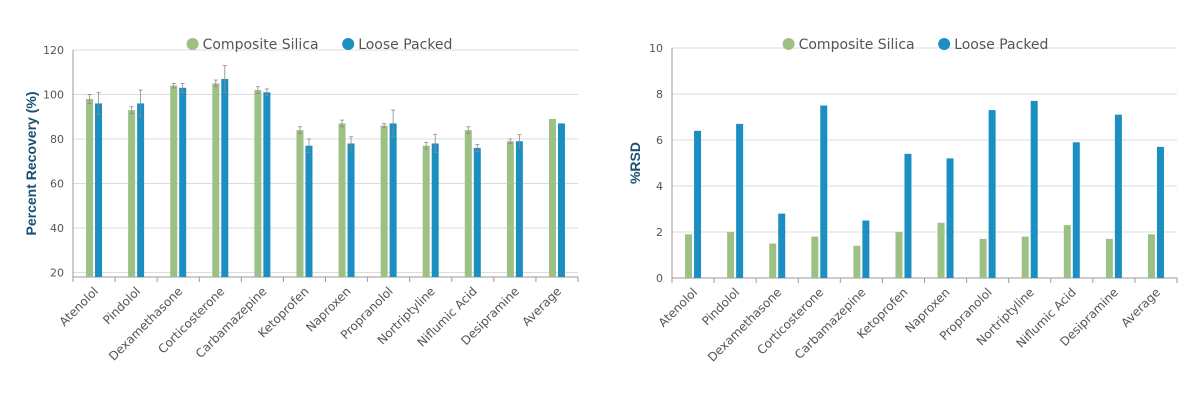  Describe the element at coordinates (79, 306) in the screenshot. I see `chart1-x-tick-label: Atenolol` at that location.